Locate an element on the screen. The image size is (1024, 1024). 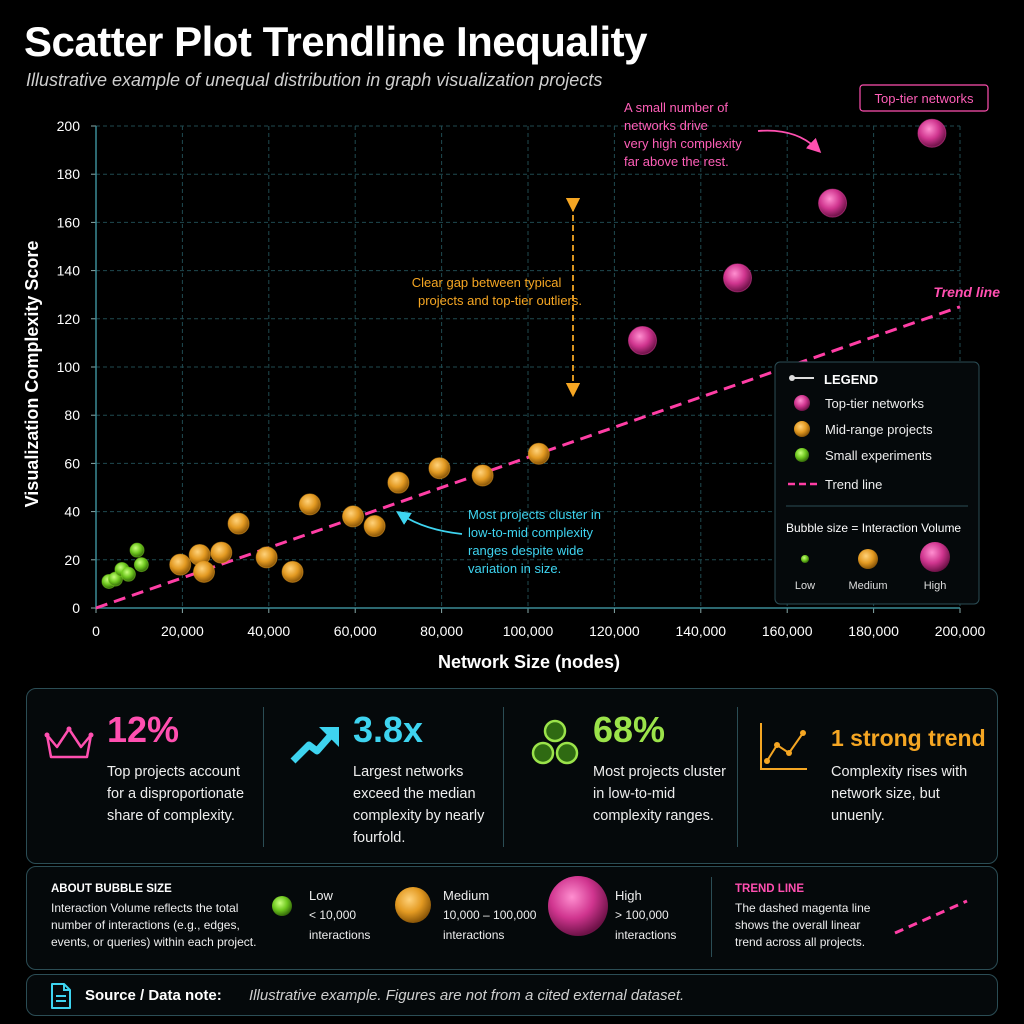
top-tier-note-line: very high complexity is located at coordinates (683, 143).